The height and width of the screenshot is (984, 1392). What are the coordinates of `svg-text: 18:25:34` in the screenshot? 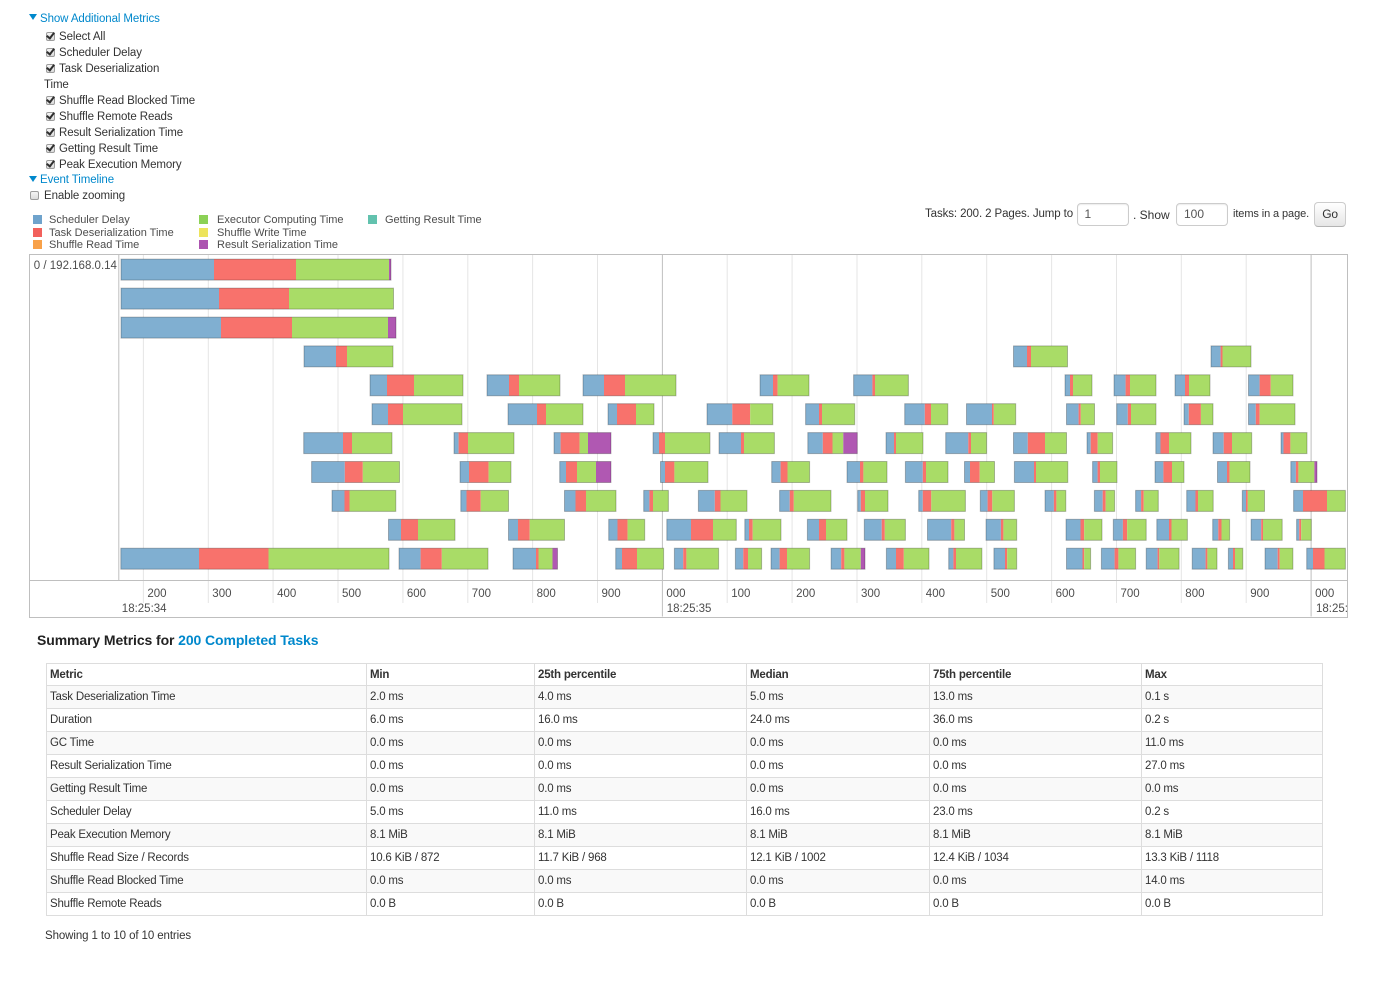 It's located at (144, 609).